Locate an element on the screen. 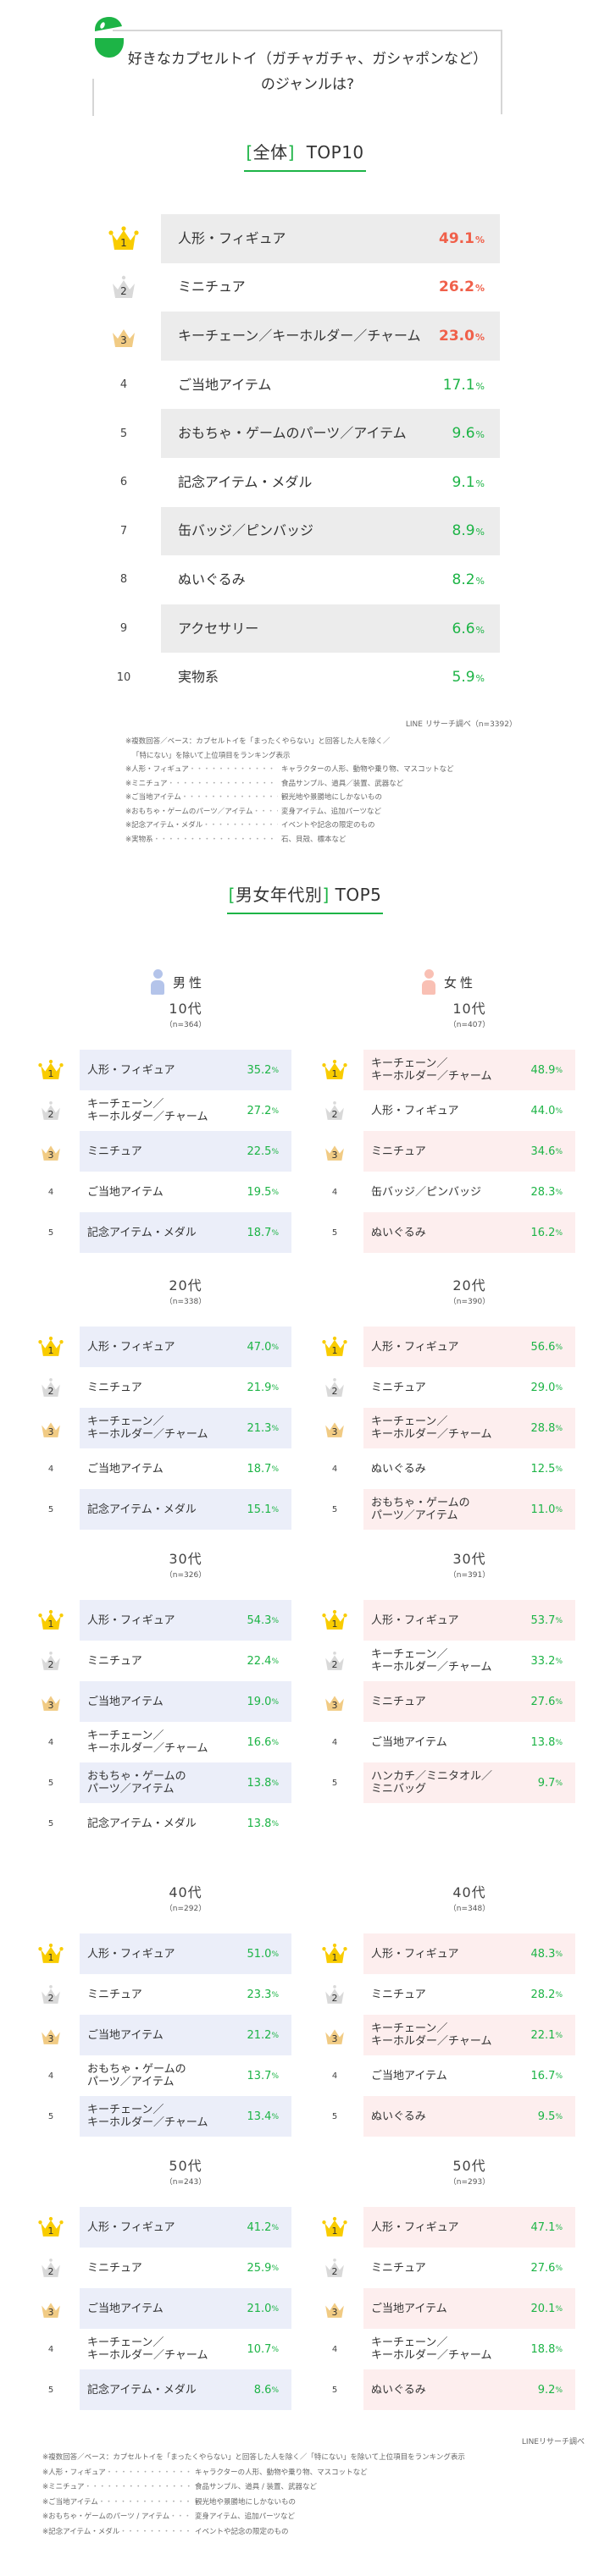 The width and height of the screenshot is (610, 2576). percent-value: 29.0 is located at coordinates (543, 1387).